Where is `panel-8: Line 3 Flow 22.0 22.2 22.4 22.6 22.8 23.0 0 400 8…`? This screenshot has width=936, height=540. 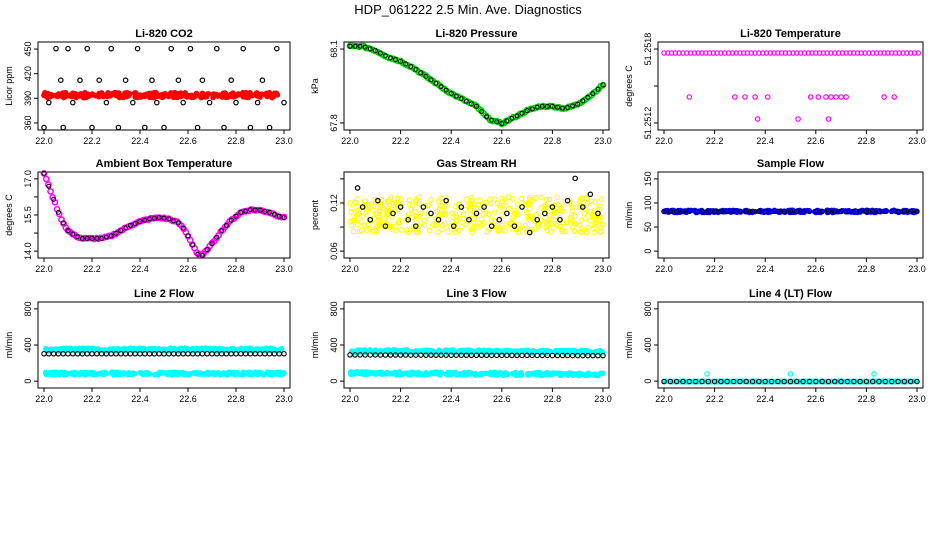 panel-8: Line 3 Flow 22.0 22.2 22.4 22.6 22.8 23.0 0 400 8… is located at coordinates (461, 346).